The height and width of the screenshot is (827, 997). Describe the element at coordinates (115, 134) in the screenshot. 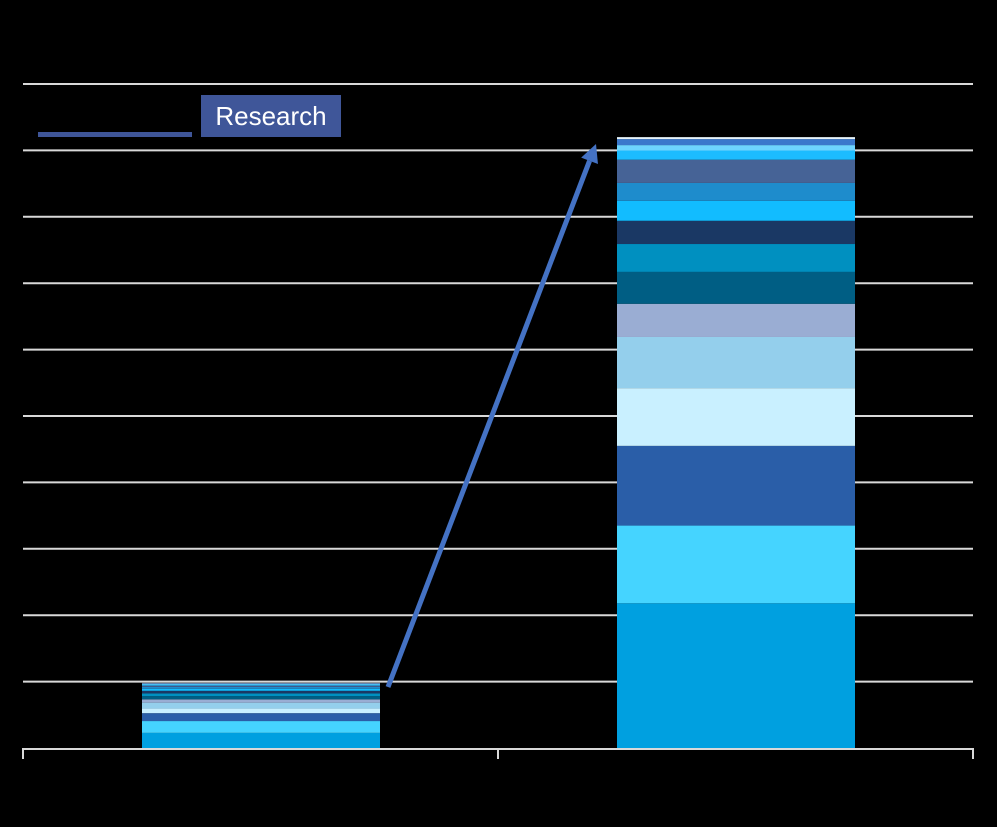

I see `legend-line-swatch` at that location.